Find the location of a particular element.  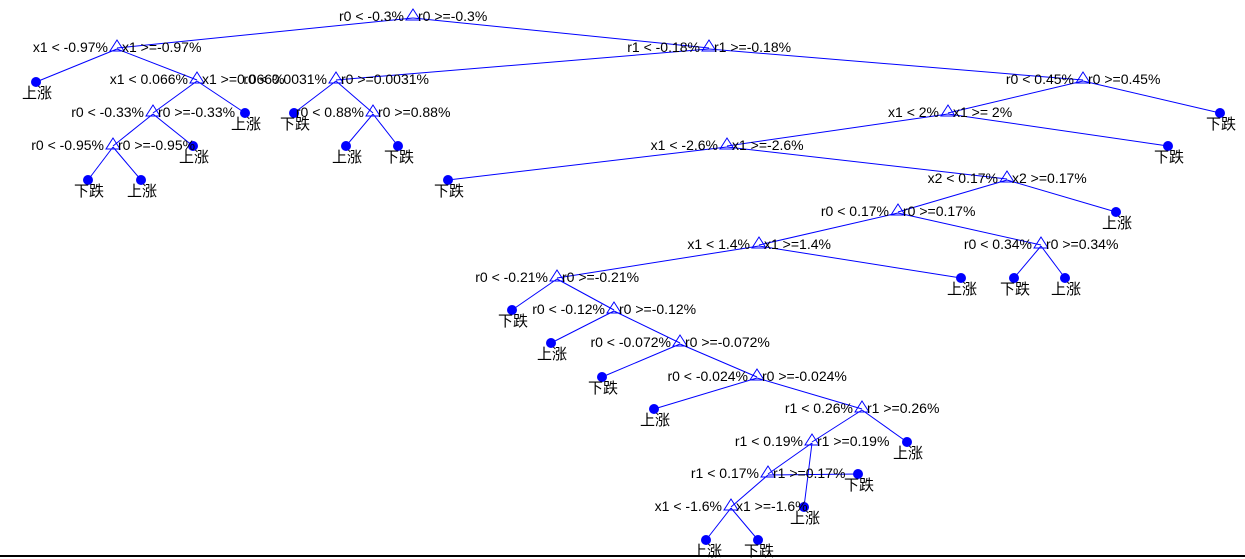

split-node-n13-triangle-icon is located at coordinates (898, 209).